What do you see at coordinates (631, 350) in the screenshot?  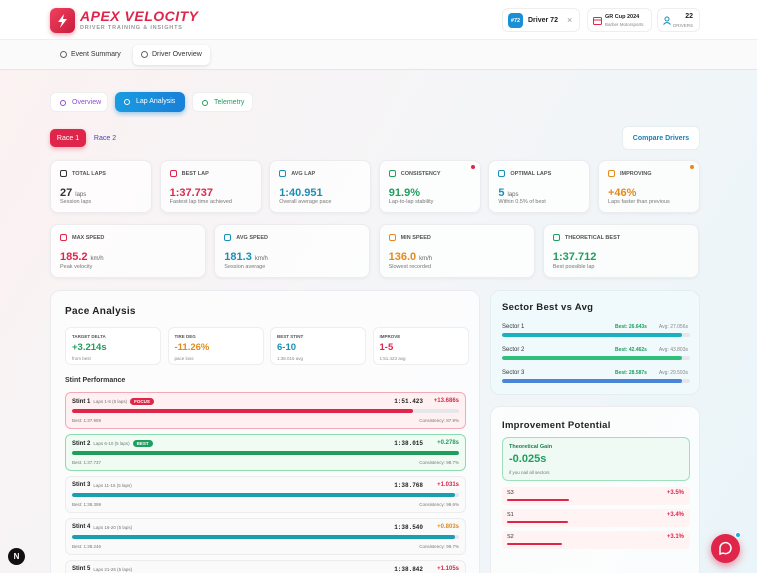 I see `sector-best: Best: 42.462s` at bounding box center [631, 350].